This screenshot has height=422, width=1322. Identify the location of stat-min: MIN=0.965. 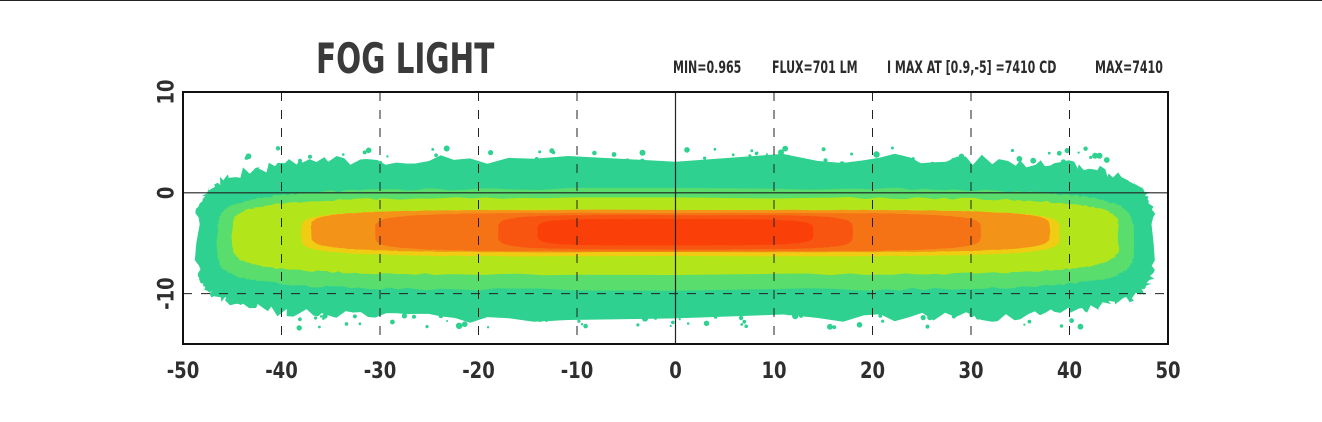
(707, 68).